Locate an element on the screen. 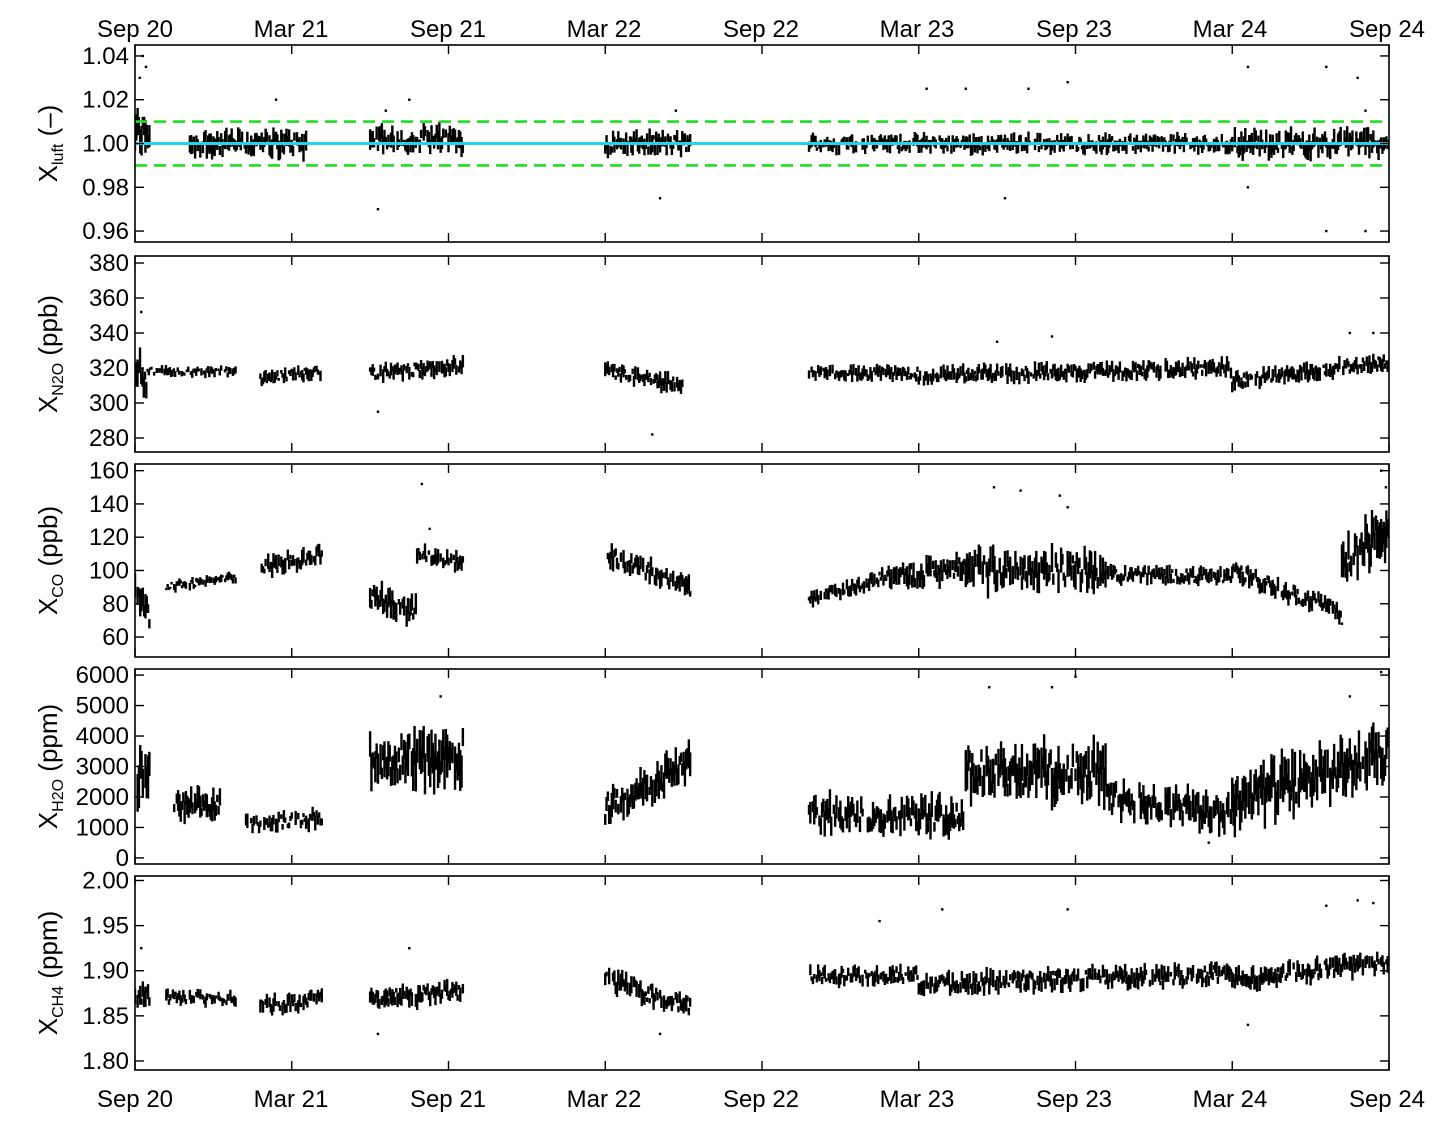 The height and width of the screenshot is (1130, 1451). y-tick-label: 2000 is located at coordinates (102, 797).